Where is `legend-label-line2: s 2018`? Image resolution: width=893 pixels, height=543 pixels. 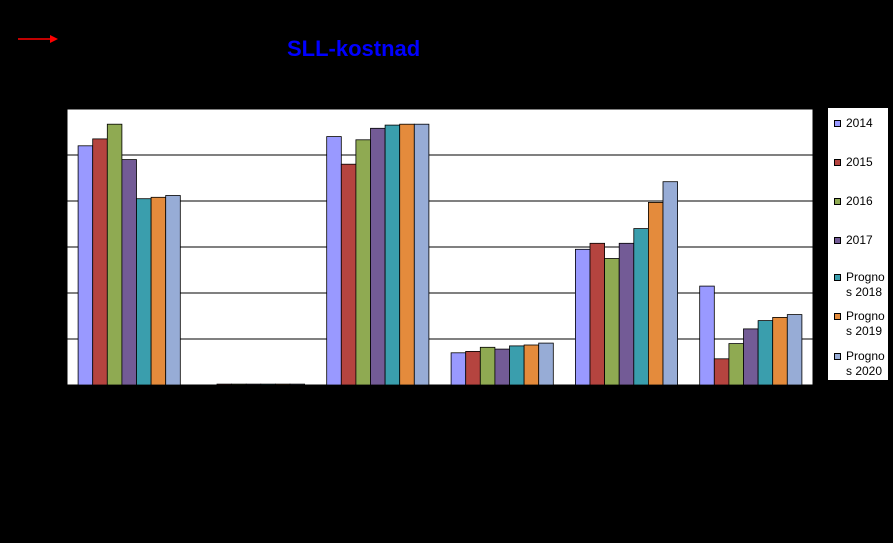
legend-label-line2: s 2018 is located at coordinates (864, 292).